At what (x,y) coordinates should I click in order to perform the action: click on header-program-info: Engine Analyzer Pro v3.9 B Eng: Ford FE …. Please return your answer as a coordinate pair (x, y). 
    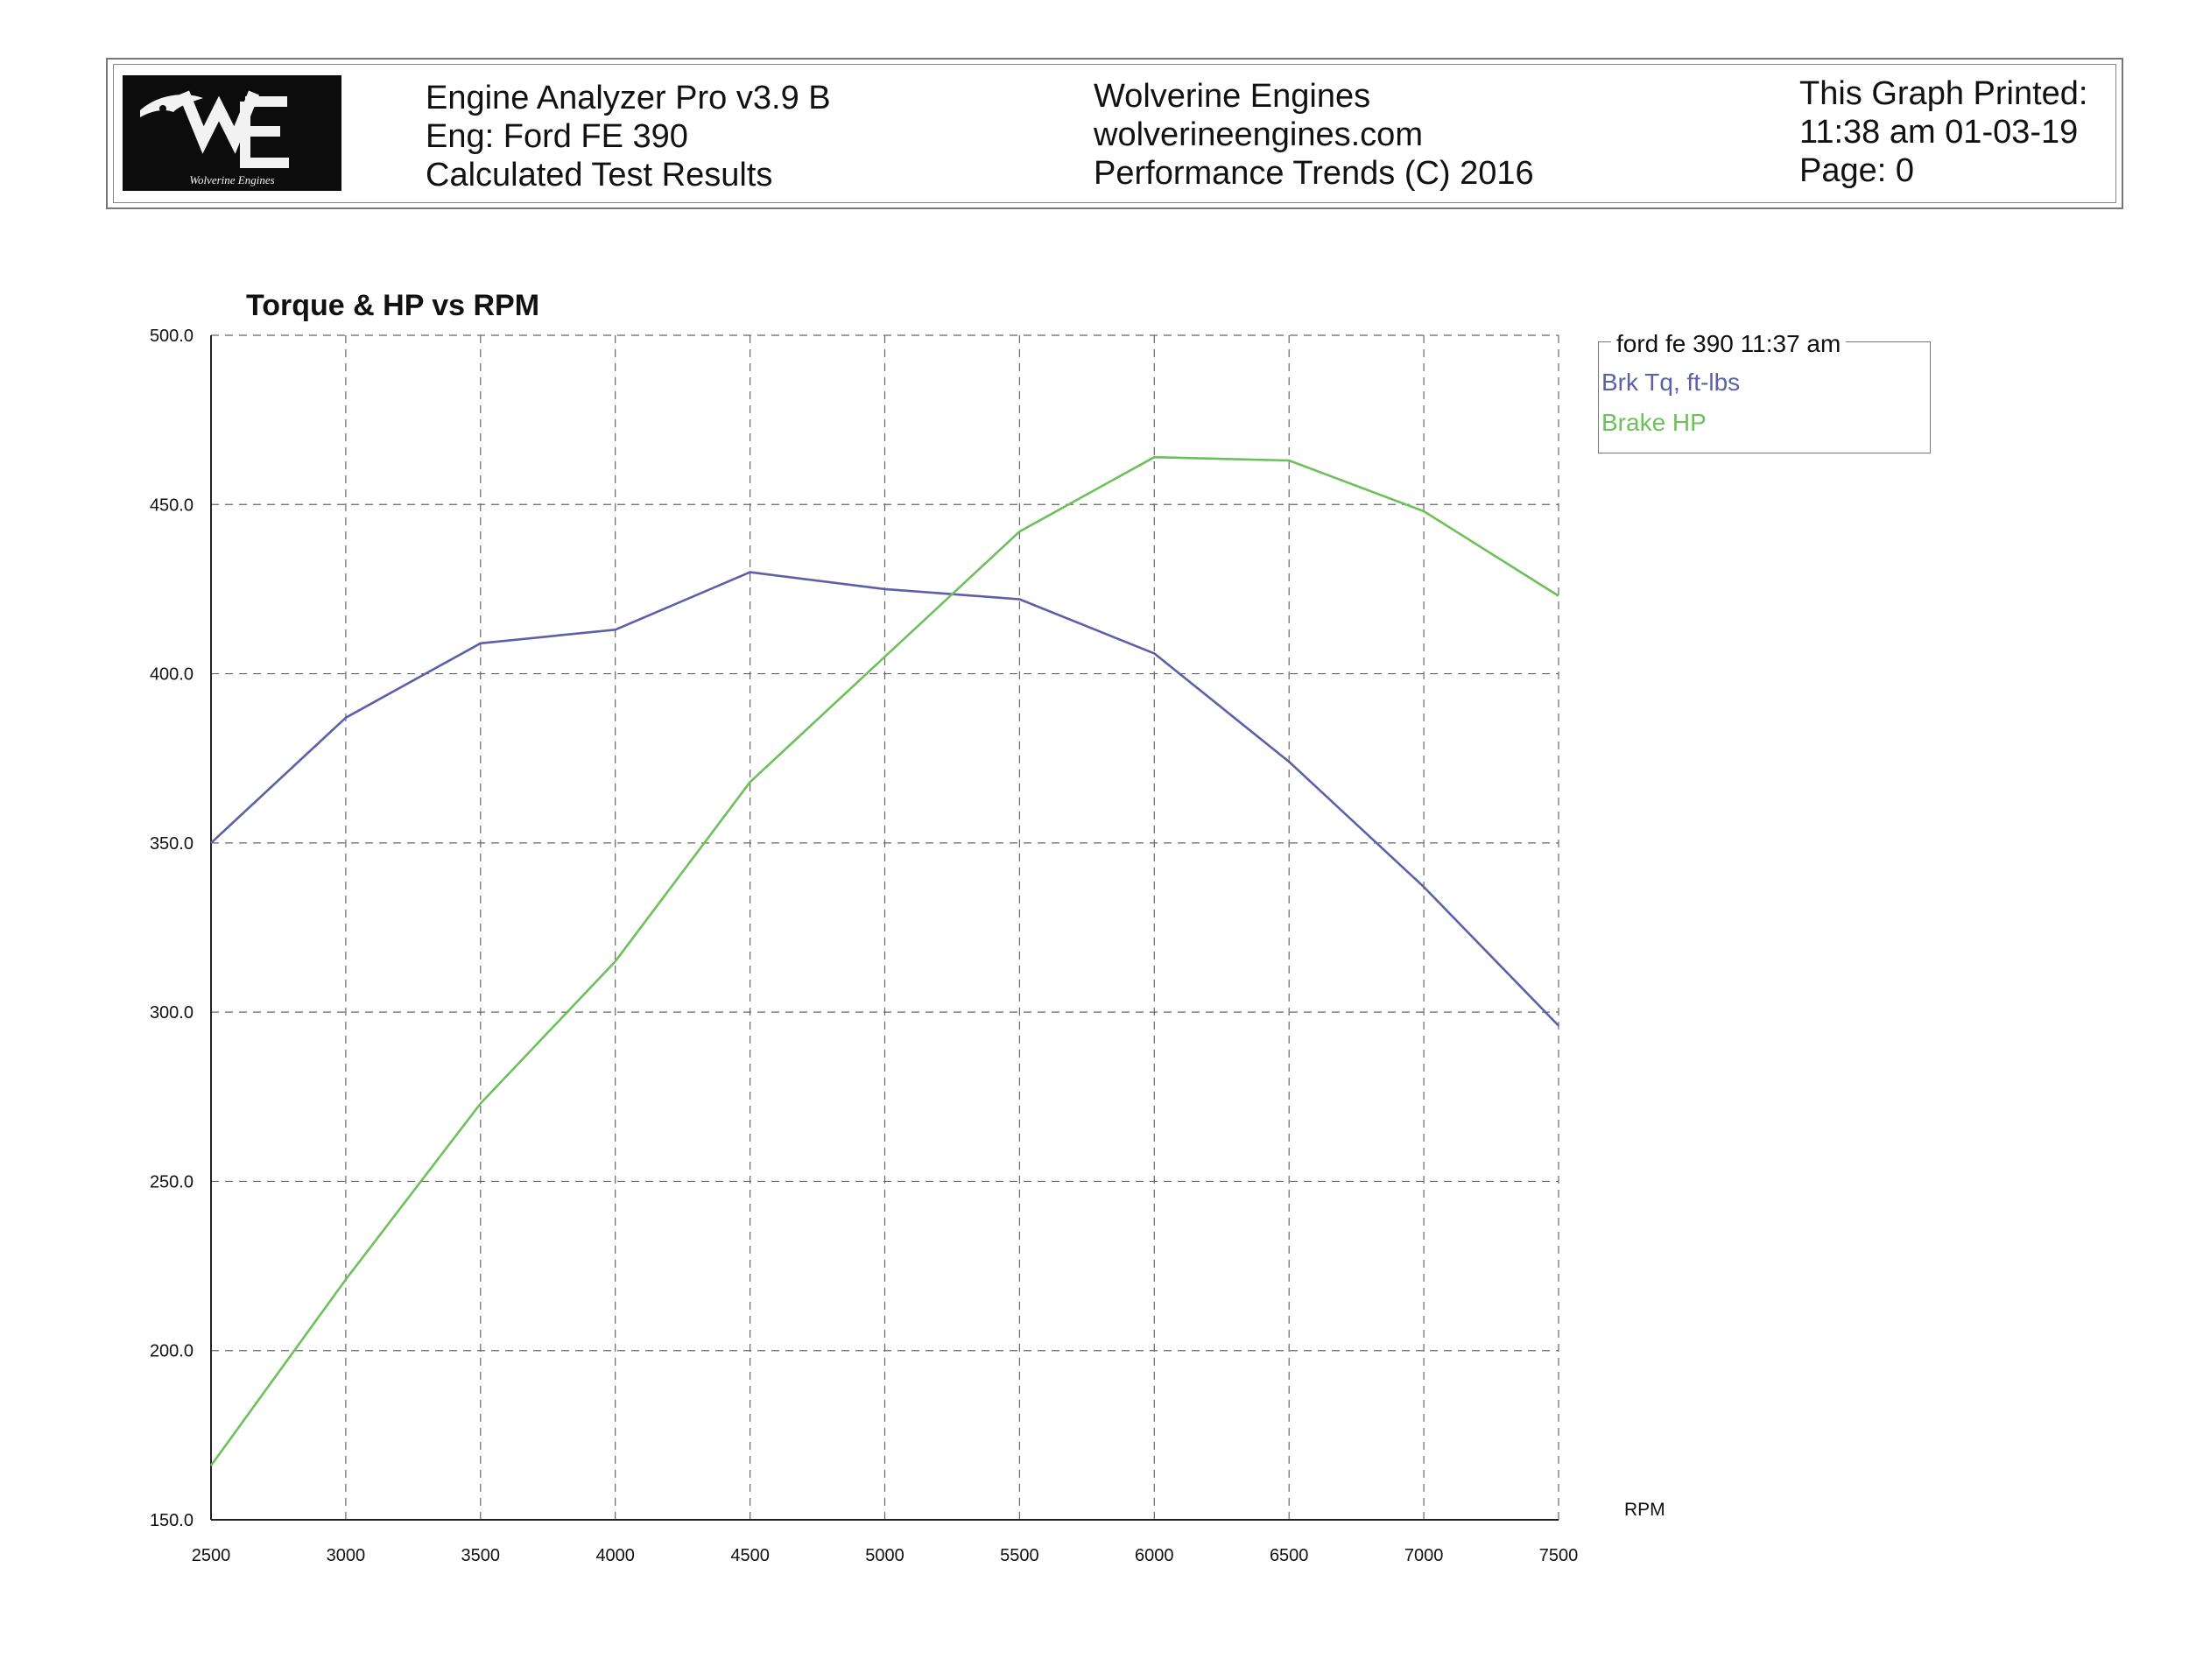
    Looking at the image, I should click on (628, 136).